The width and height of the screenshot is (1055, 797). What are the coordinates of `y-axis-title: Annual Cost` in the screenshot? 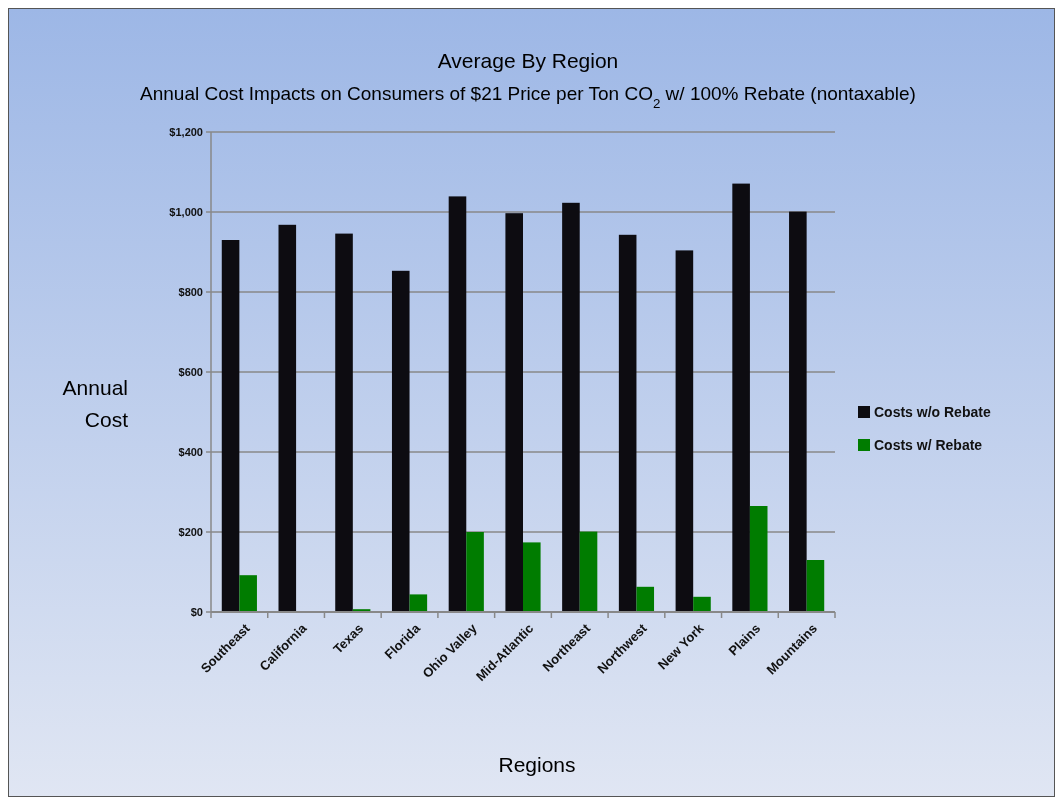 It's located at (95, 403).